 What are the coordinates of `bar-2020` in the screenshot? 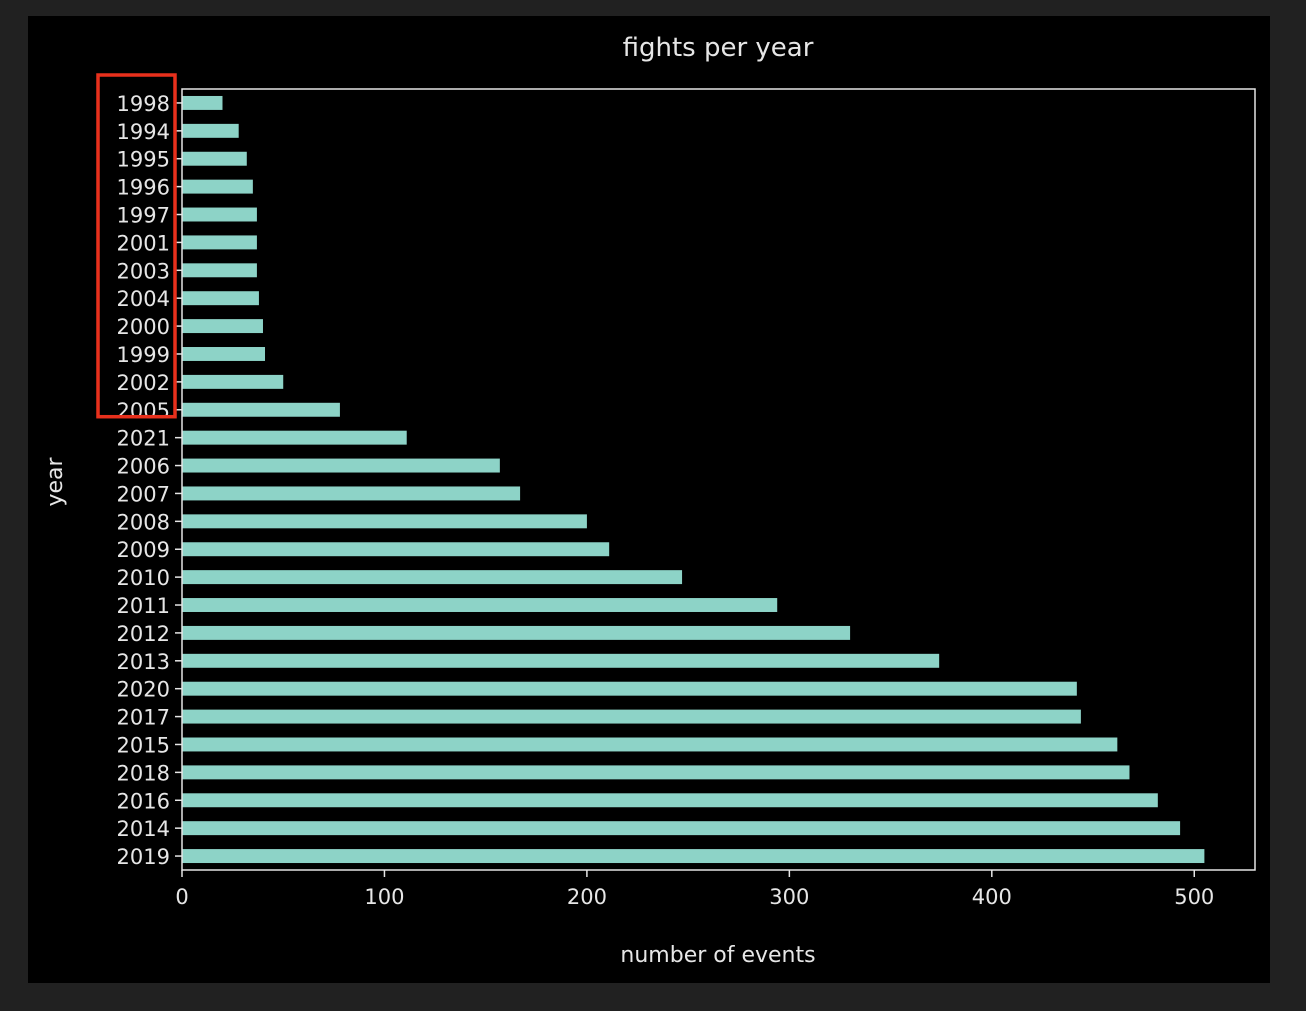 It's located at (629, 688).